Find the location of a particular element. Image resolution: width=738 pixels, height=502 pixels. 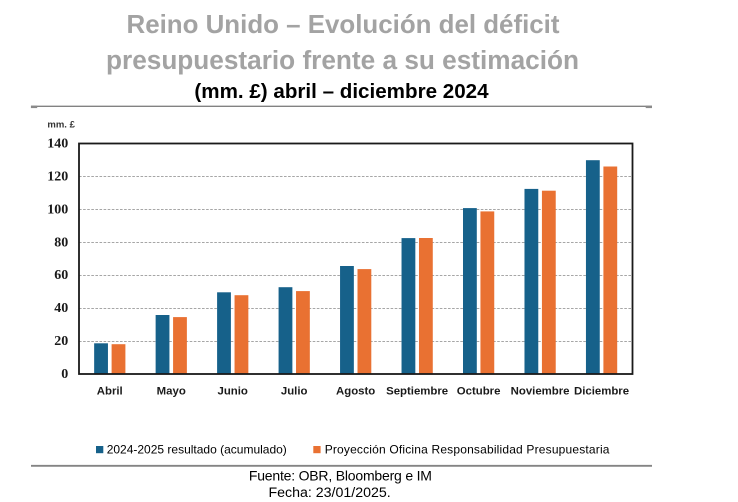

svg-text: 60 is located at coordinates (61, 275).